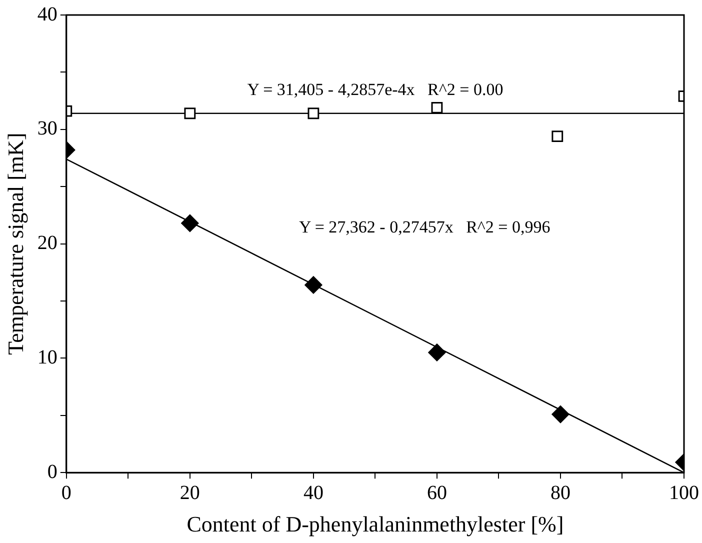 Image resolution: width=702 pixels, height=543 pixels. What do you see at coordinates (375, 524) in the screenshot?
I see `x-axis-title: Content of D-phenylalaninmethylester [%]` at bounding box center [375, 524].